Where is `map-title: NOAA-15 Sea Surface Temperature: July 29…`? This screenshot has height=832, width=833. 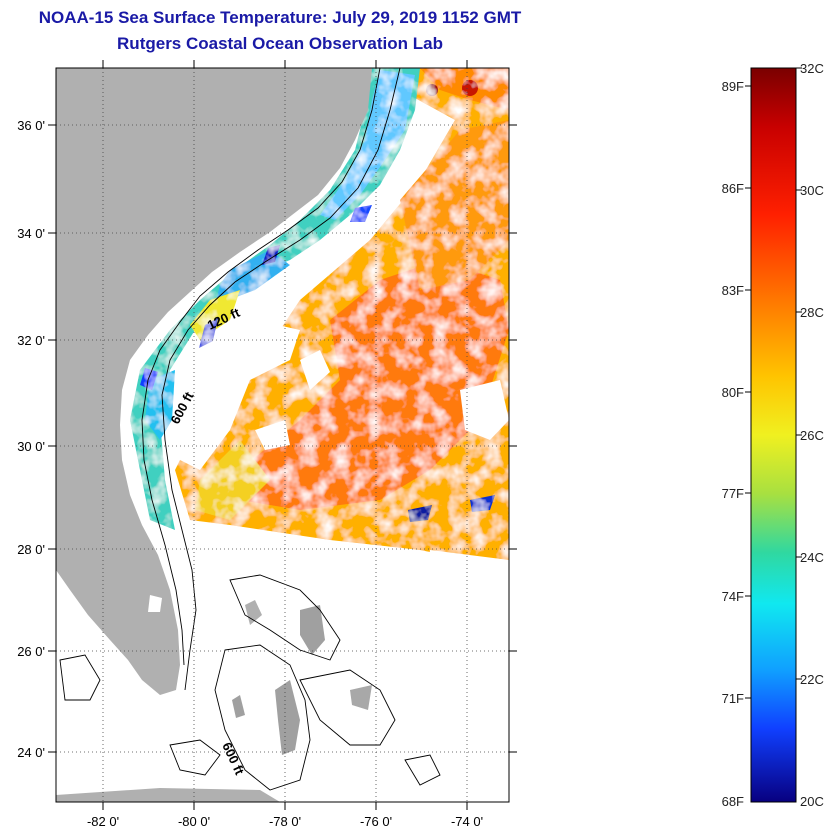
map-title: NOAA-15 Sea Surface Temperature: July 29… is located at coordinates (280, 17).